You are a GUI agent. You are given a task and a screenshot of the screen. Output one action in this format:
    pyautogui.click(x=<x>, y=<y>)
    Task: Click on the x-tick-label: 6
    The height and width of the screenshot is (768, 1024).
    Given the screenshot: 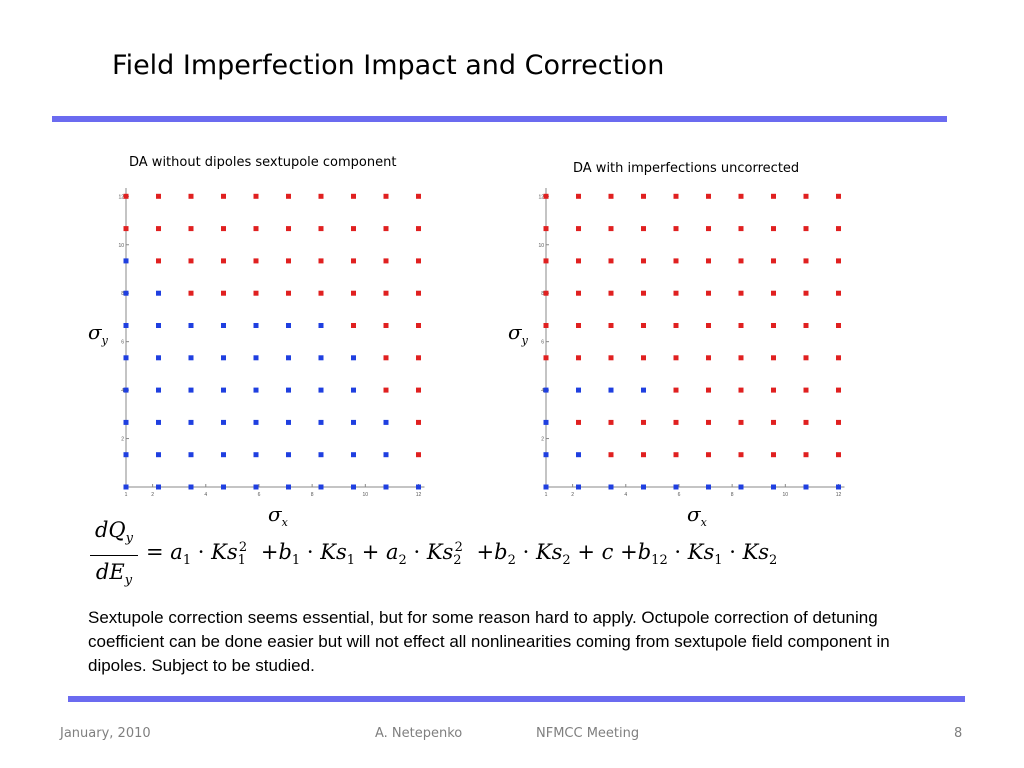 What is the action you would take?
    pyautogui.click(x=679, y=495)
    